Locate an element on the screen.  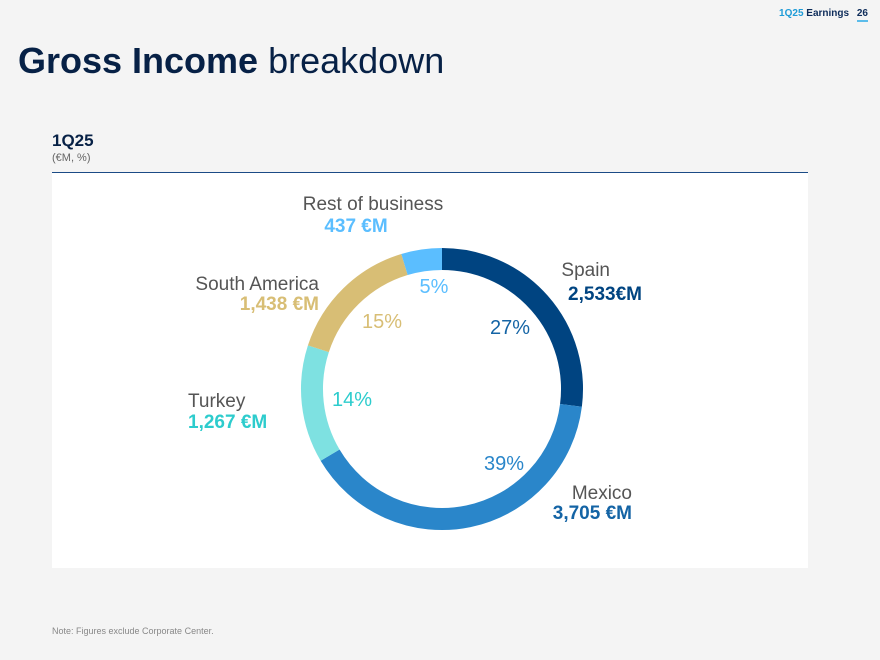
category-label-mexico: Mexico is located at coordinates (602, 493).